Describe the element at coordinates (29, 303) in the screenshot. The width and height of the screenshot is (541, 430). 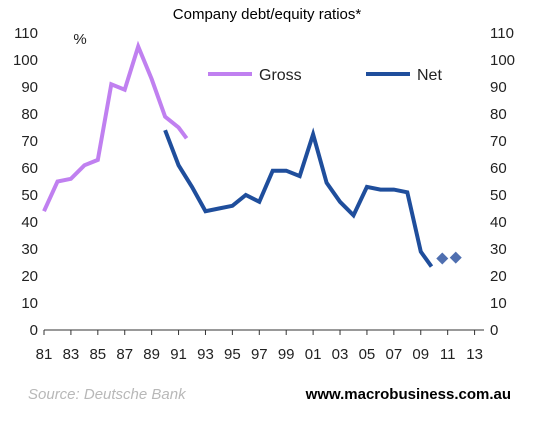
I see `y-tick-label-left: 10` at that location.